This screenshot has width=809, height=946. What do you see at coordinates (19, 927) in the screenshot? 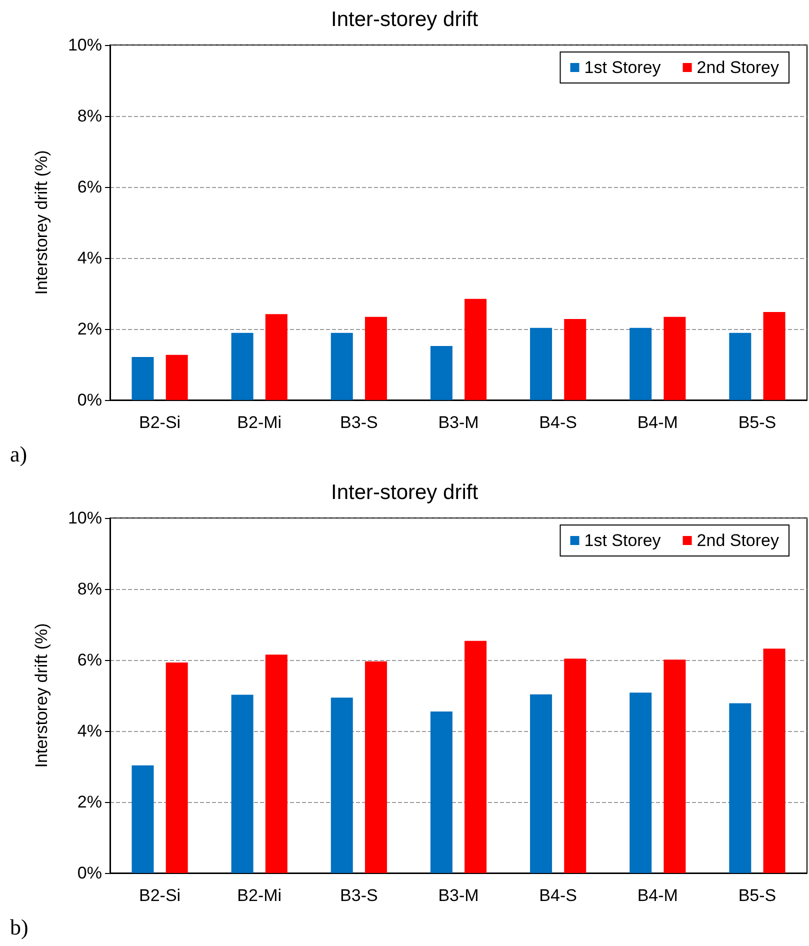
I see `text: b)` at bounding box center [19, 927].